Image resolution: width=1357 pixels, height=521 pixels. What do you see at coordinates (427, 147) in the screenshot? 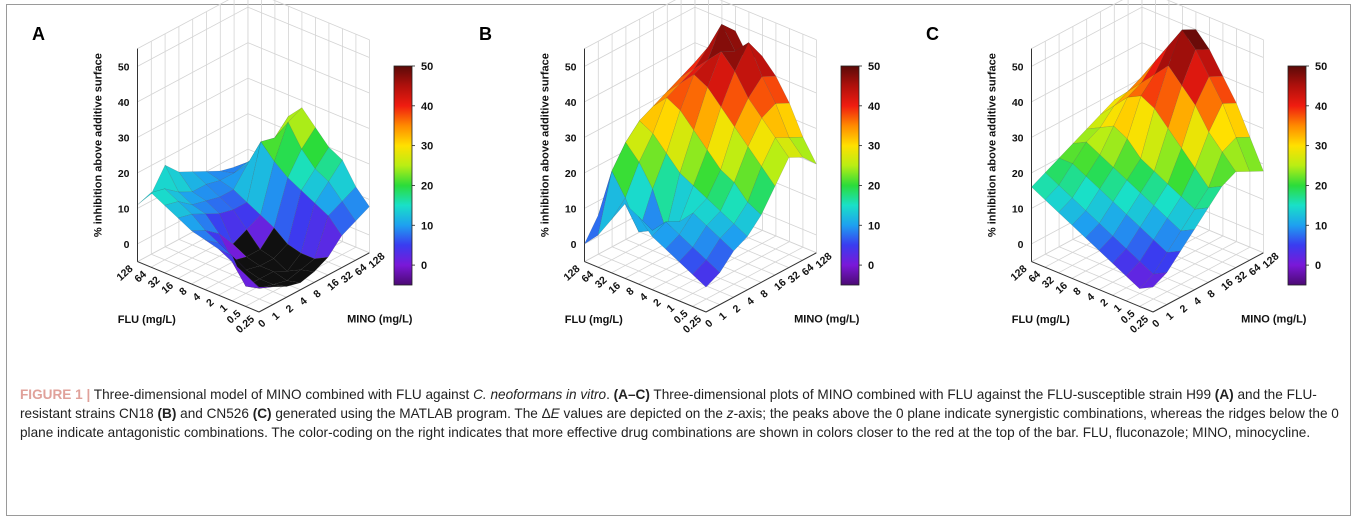
I see `colorbar-tick-label: 30` at bounding box center [427, 147].